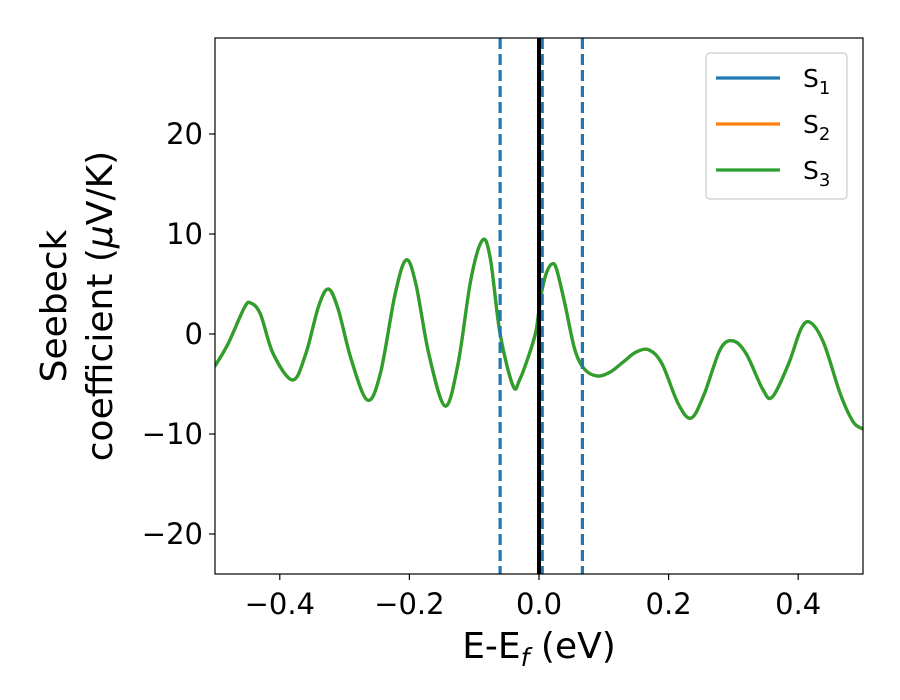  I want to click on y-tick-label: −20, so click(172, 534).